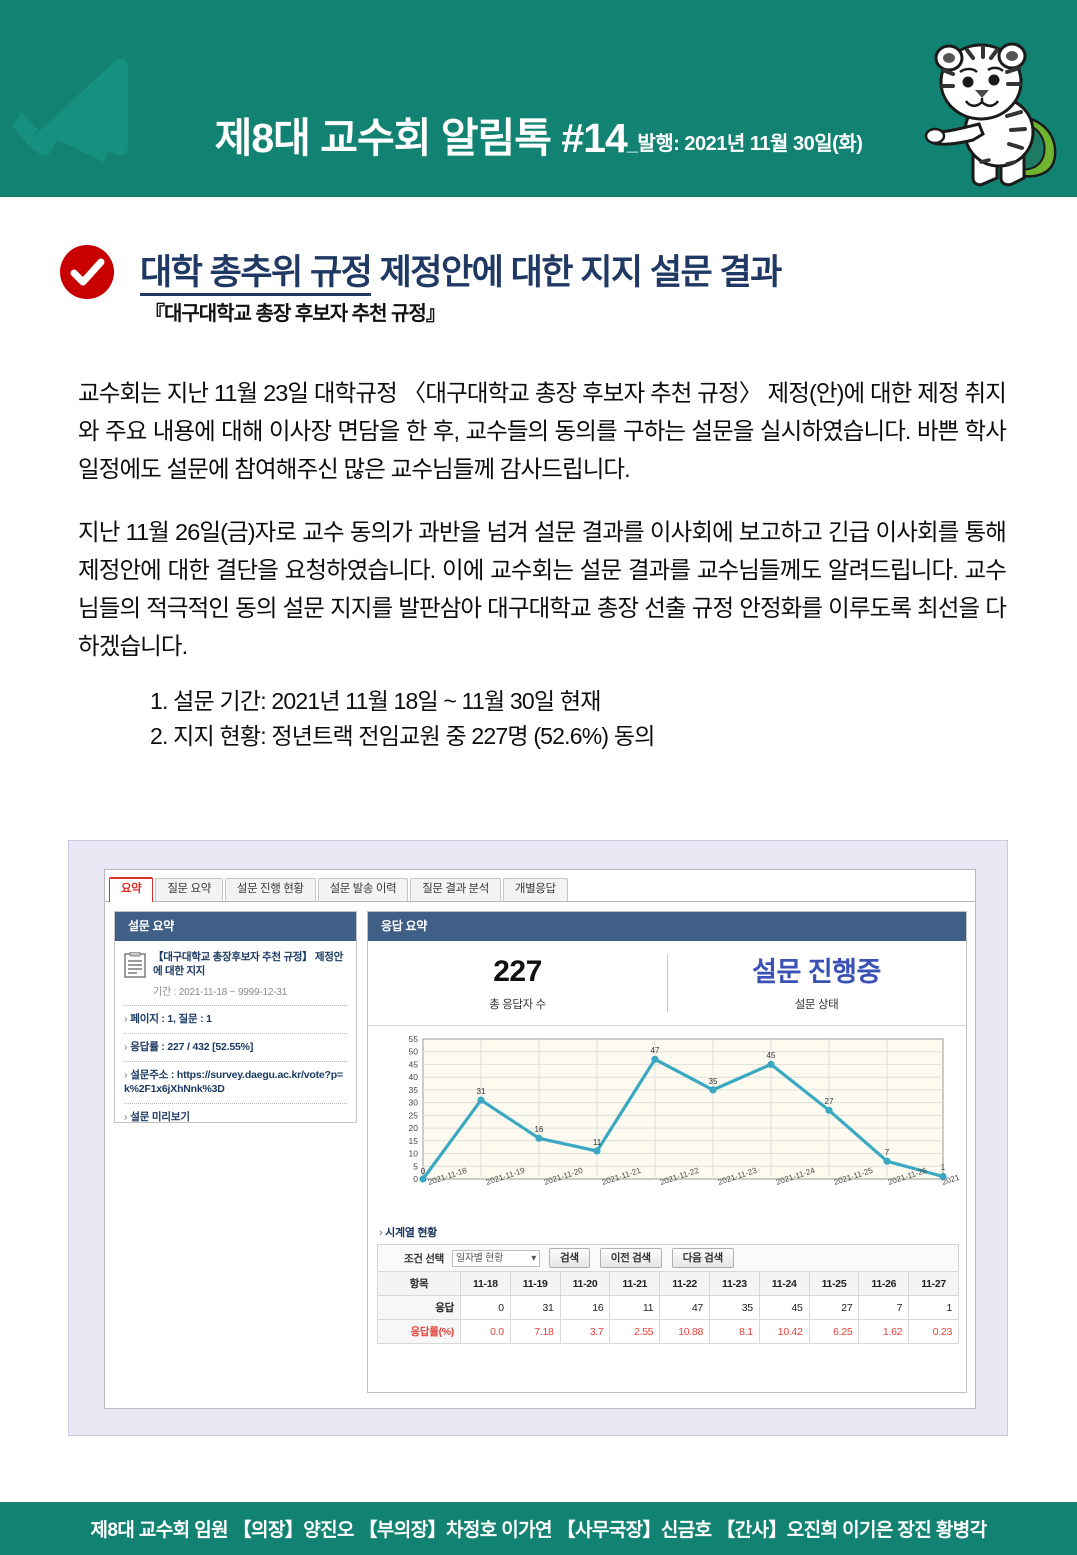  I want to click on tab-summary: 요약, so click(131, 889).